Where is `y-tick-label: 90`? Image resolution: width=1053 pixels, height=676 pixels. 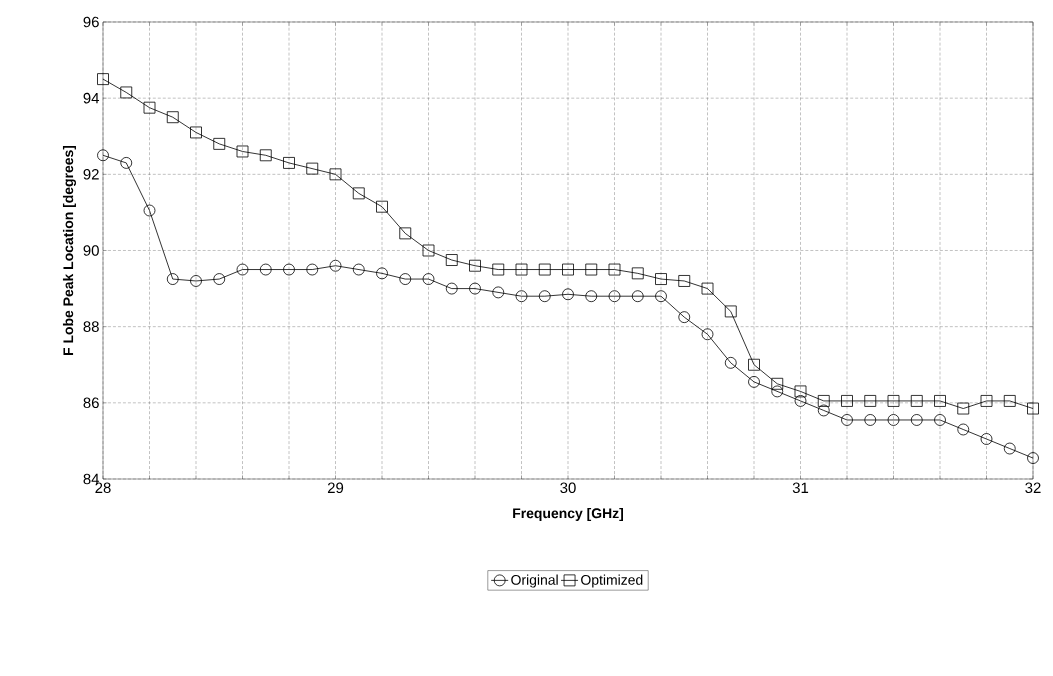 y-tick-label: 90 is located at coordinates (91, 250).